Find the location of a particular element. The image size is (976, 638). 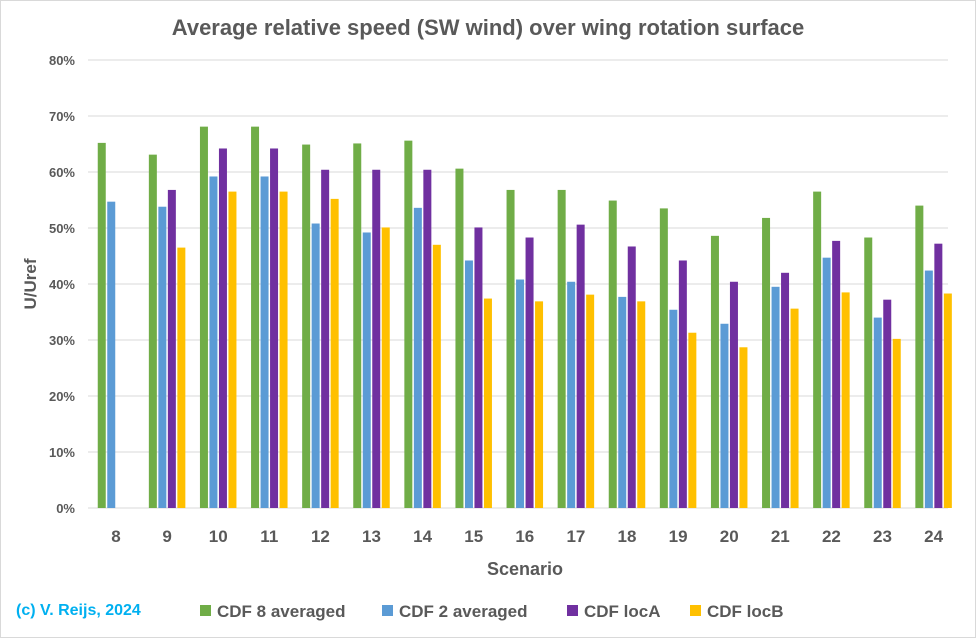

bar-13-cdf-2-averaged is located at coordinates (366, 370).